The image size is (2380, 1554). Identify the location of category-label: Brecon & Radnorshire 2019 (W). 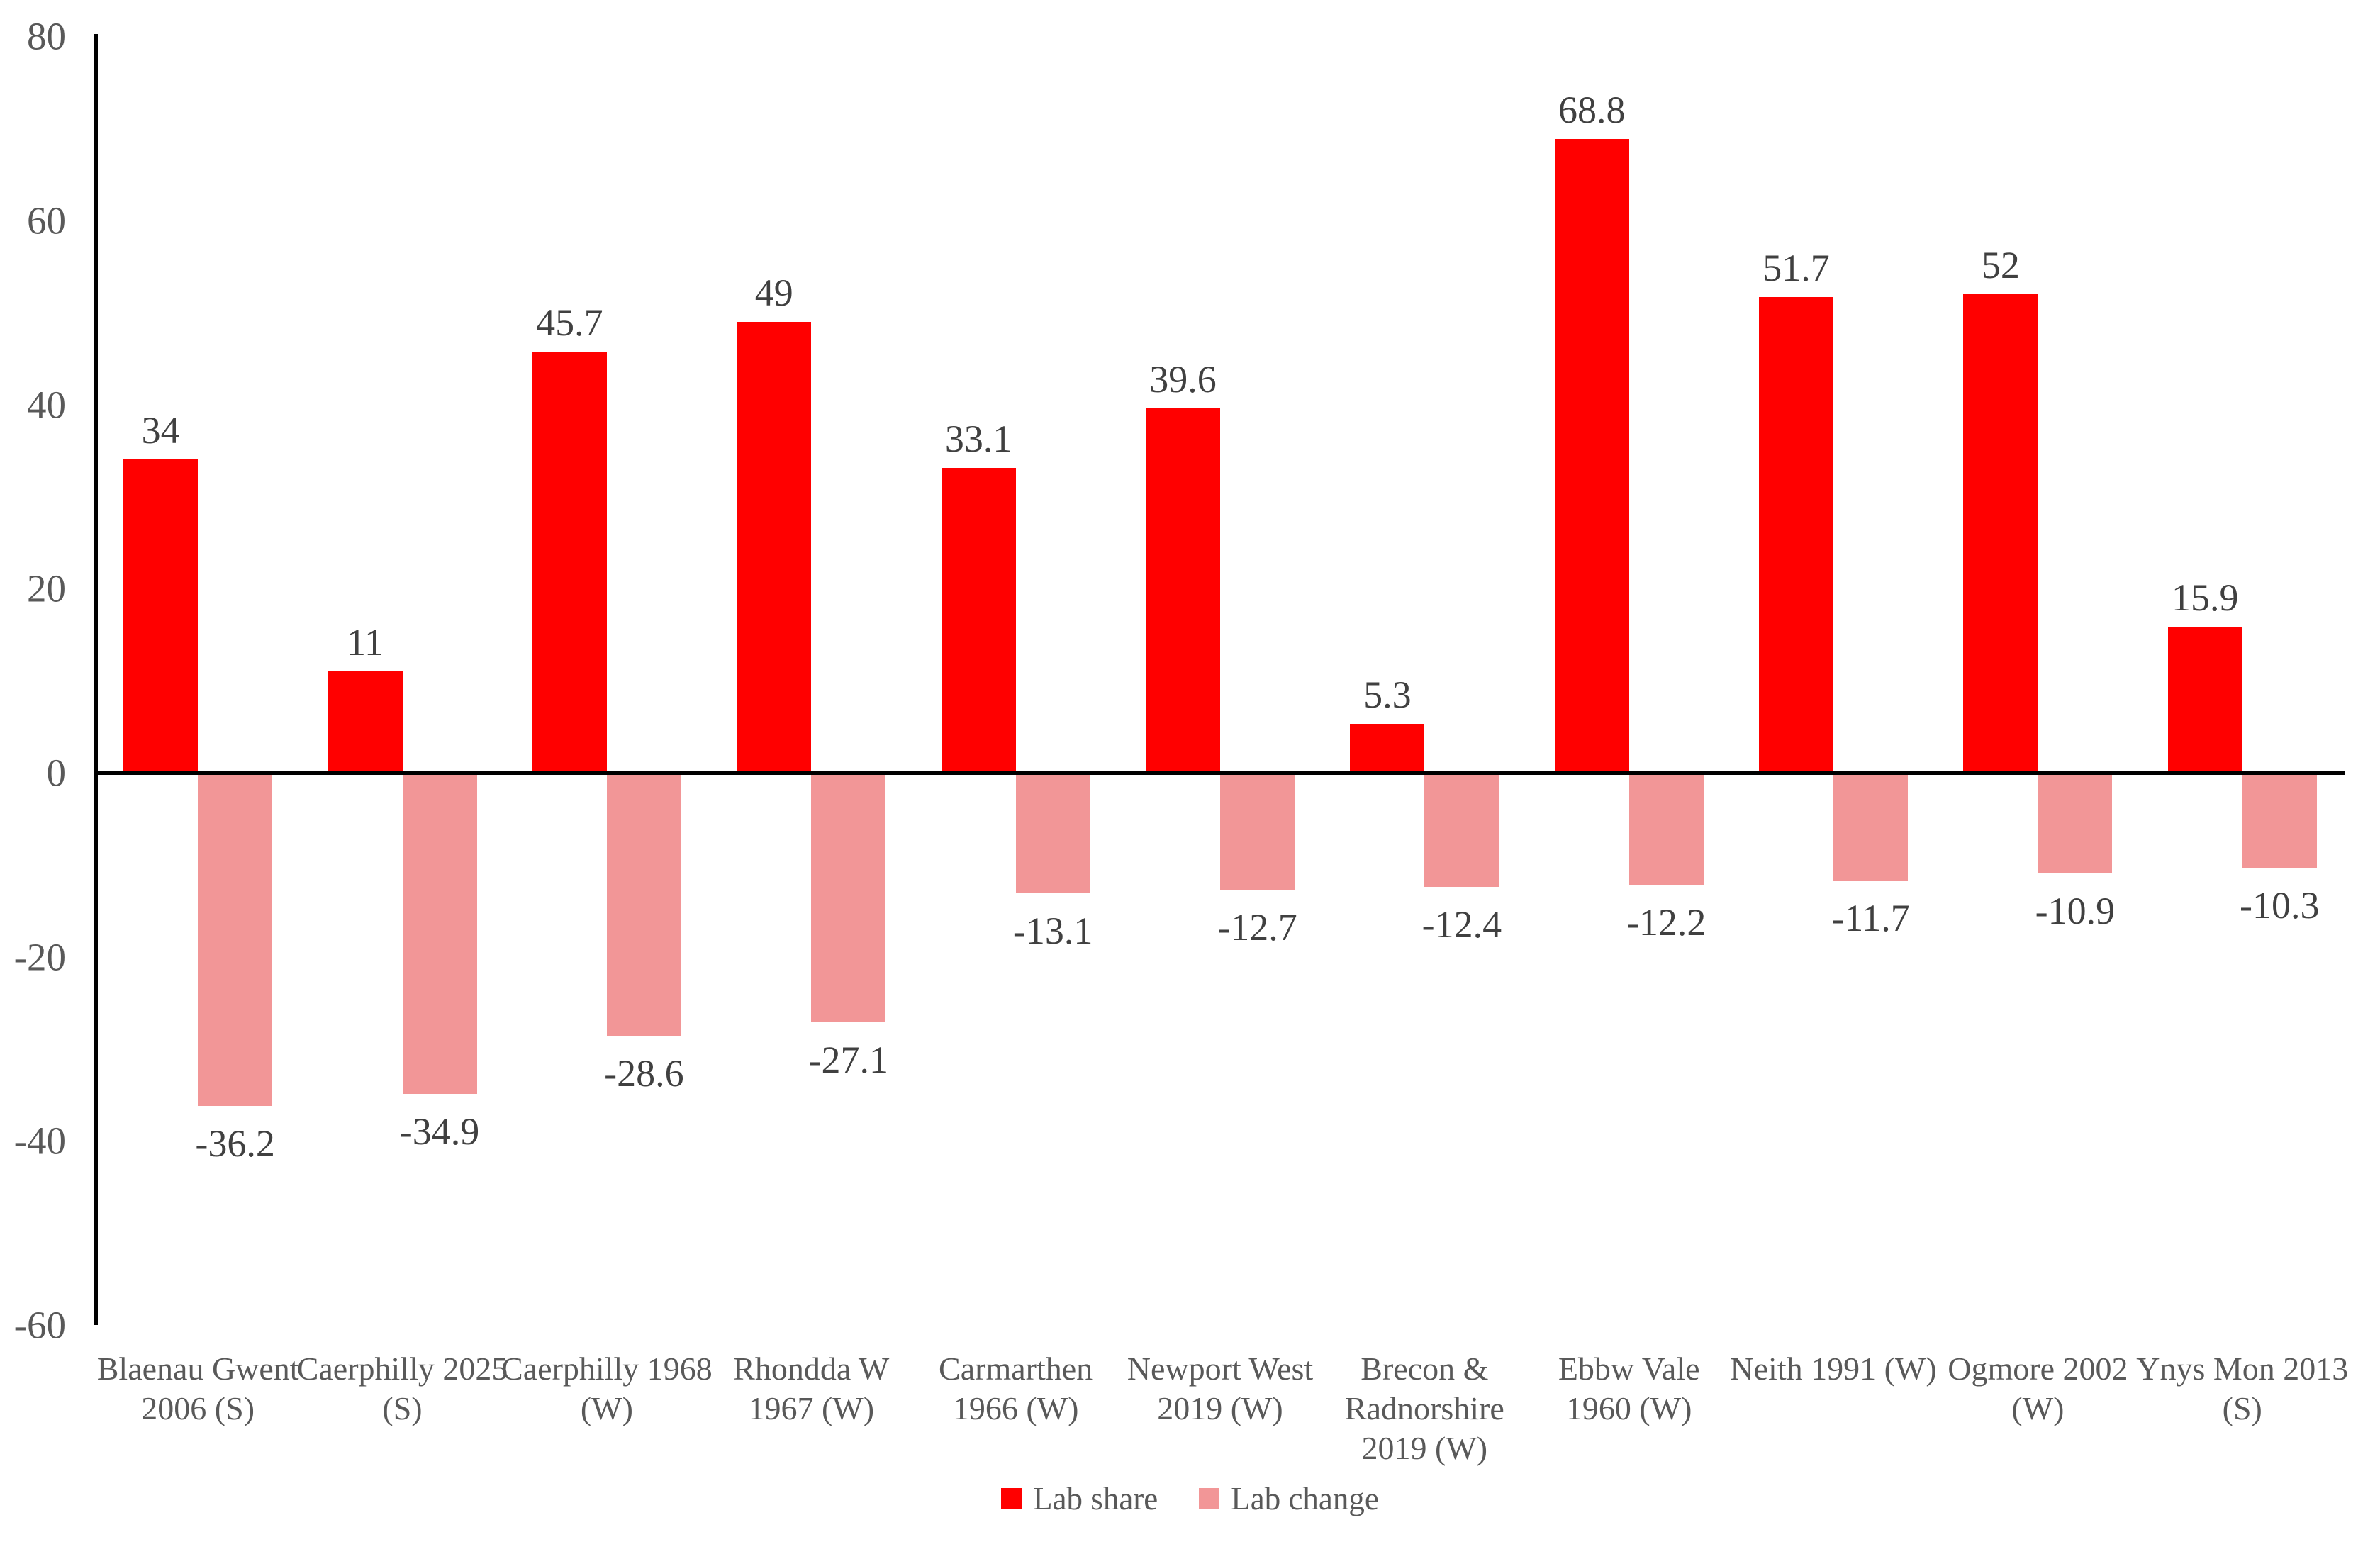
(1424, 1408).